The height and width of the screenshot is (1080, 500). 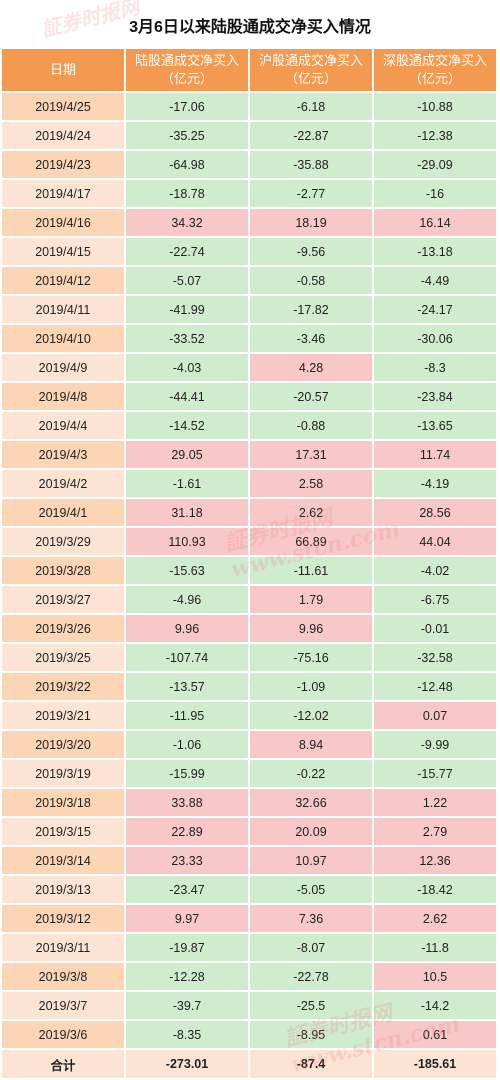 What do you see at coordinates (312, 368) in the screenshot?
I see `hugutong-value: 4.28` at bounding box center [312, 368].